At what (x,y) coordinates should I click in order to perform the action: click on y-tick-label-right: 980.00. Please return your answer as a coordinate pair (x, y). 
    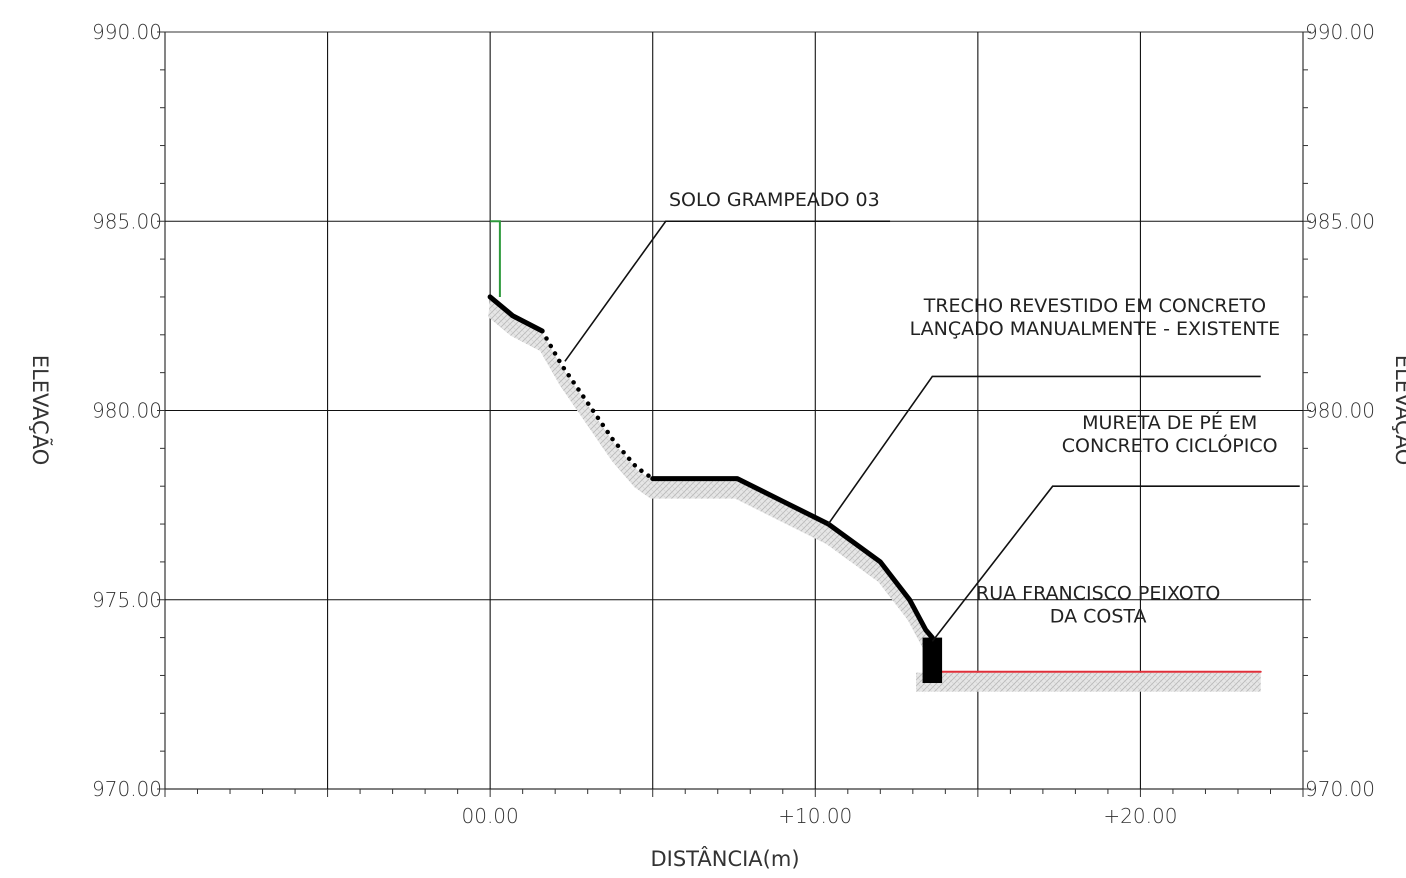
    Looking at the image, I should click on (1340, 411).